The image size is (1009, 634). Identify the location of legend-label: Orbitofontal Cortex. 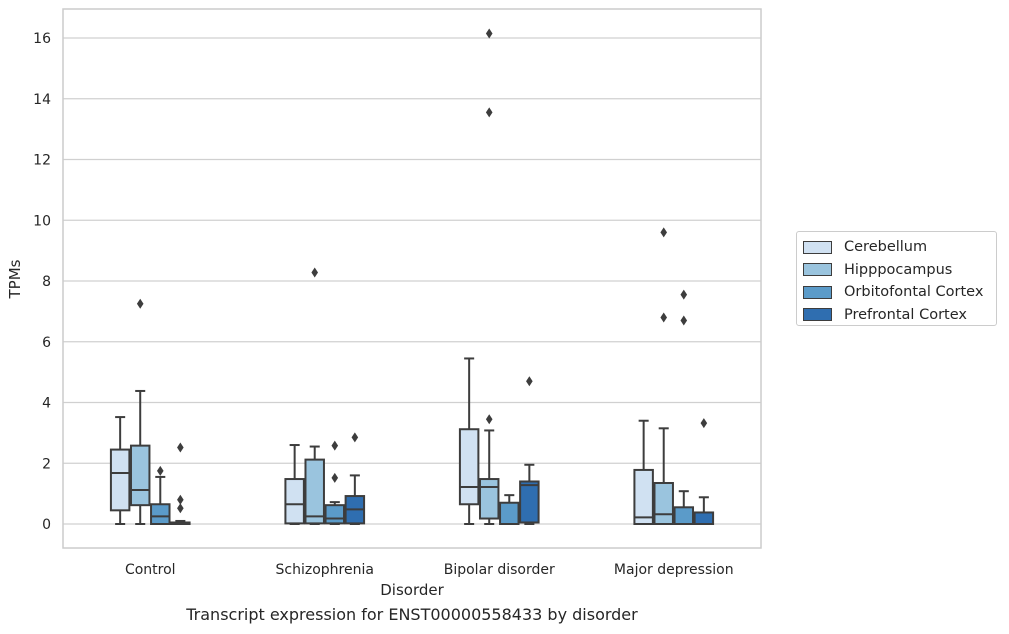
(914, 292).